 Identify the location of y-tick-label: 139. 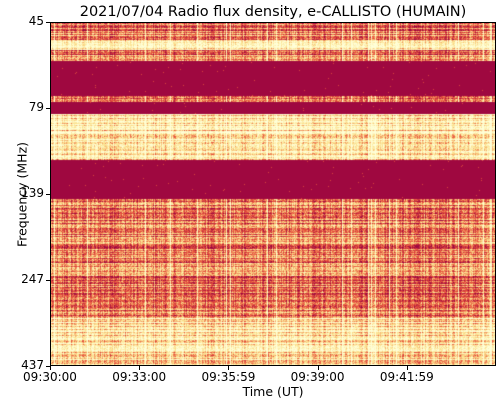
(32, 193).